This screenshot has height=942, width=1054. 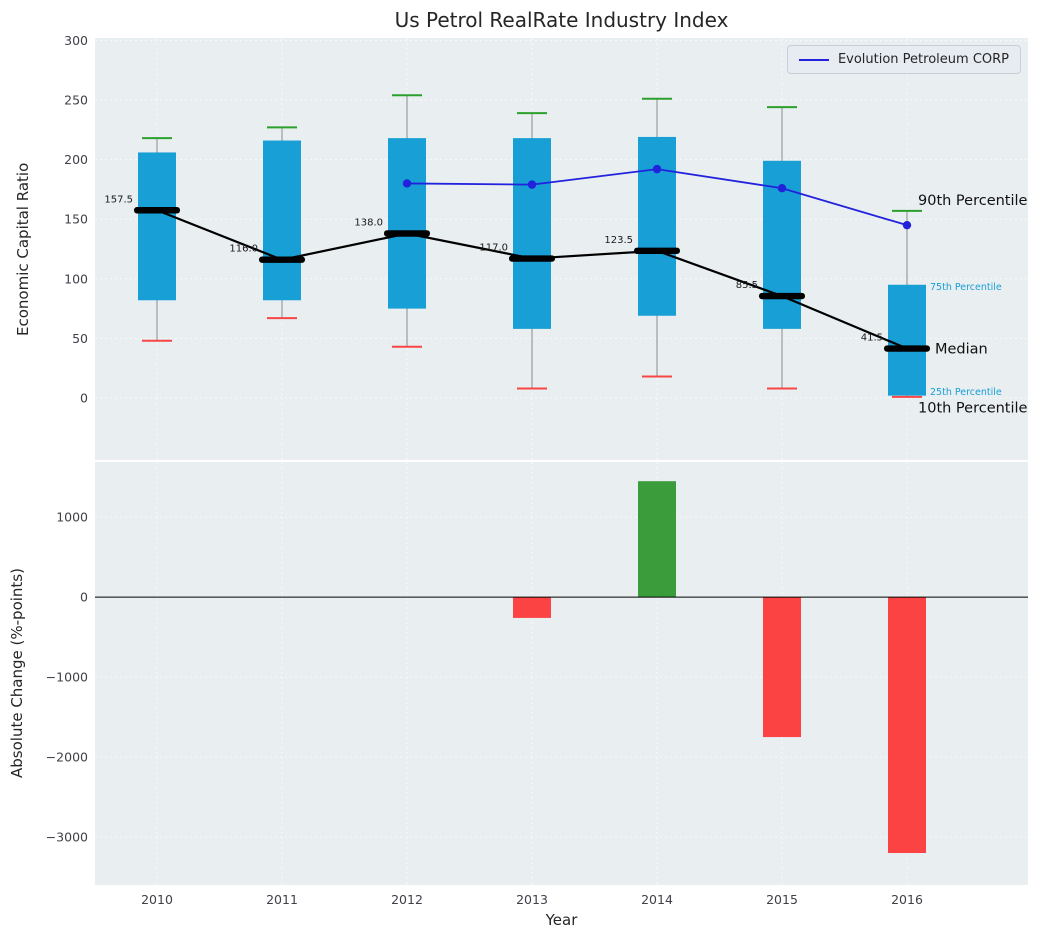 I want to click on x-tick-label: 2013, so click(x=532, y=899).